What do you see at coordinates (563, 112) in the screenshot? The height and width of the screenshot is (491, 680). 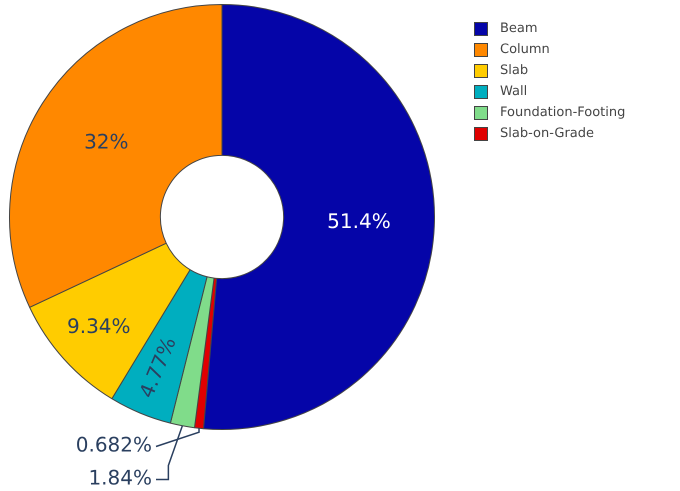 I see `legend-label: Foundation-Footing` at bounding box center [563, 112].